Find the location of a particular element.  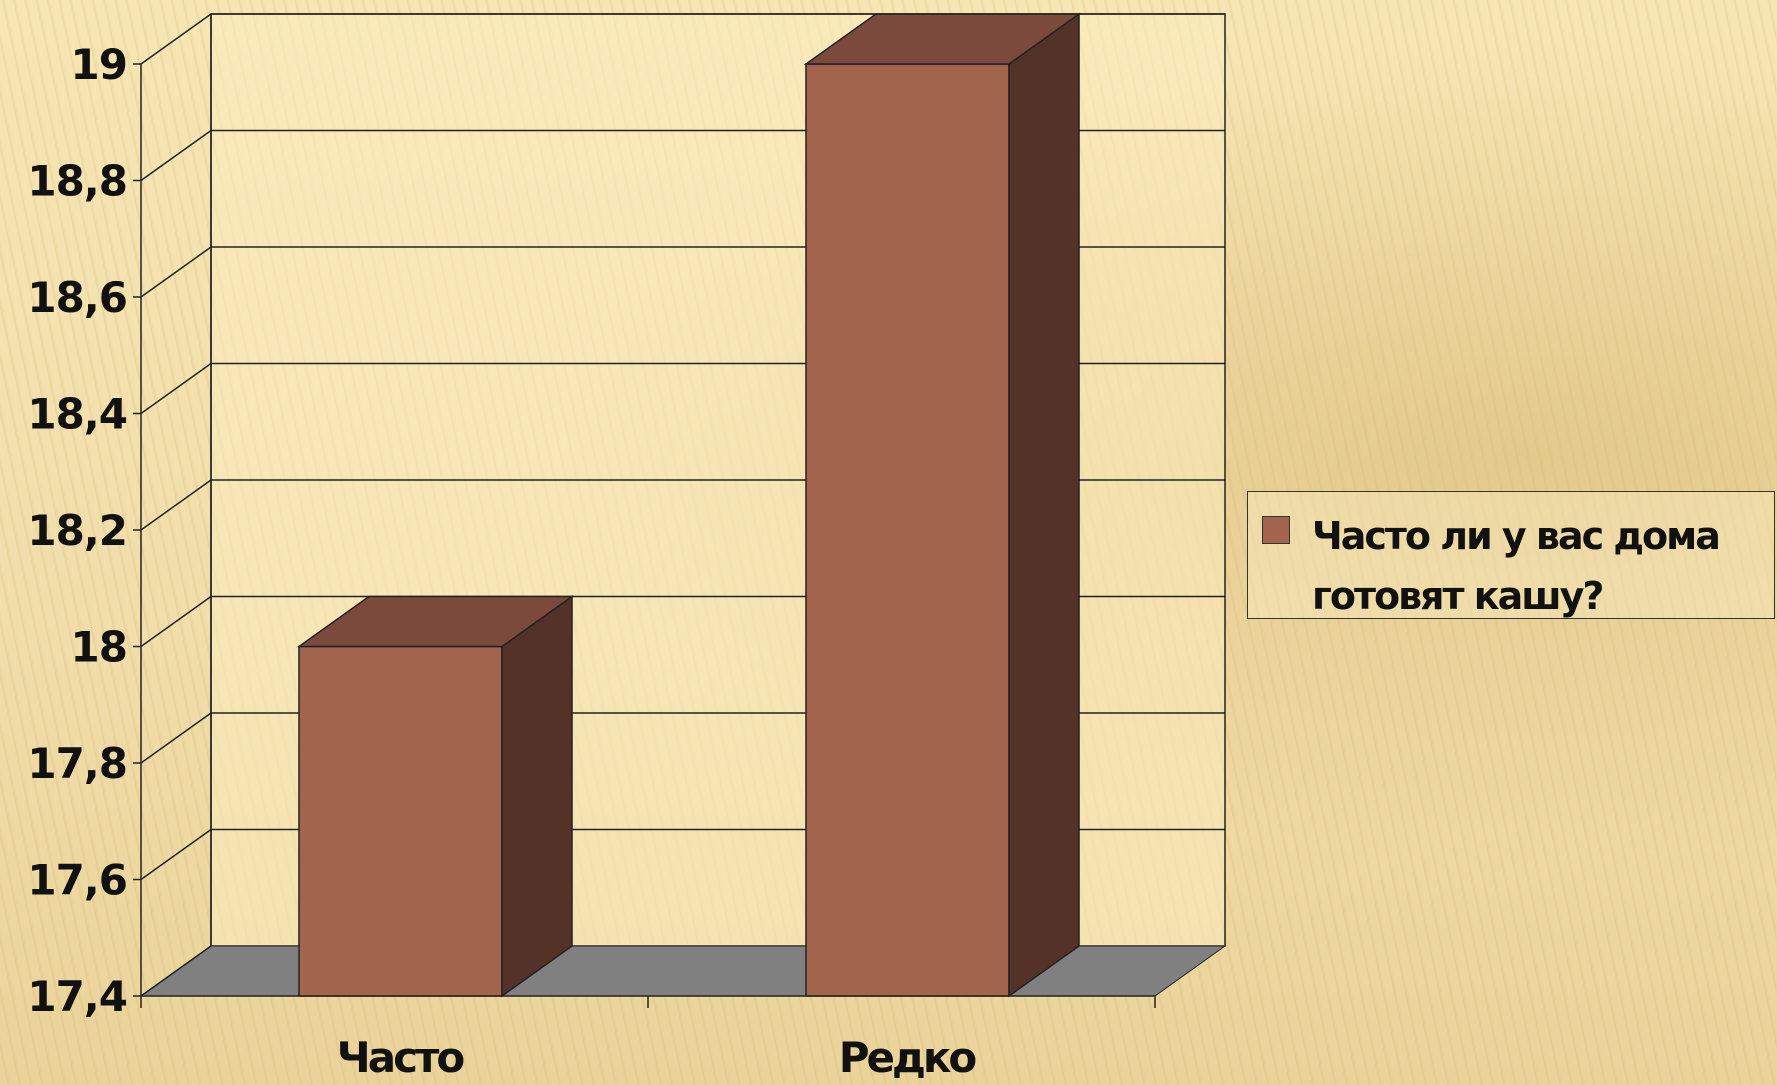

x-tick-label: Часто is located at coordinates (401, 1057).